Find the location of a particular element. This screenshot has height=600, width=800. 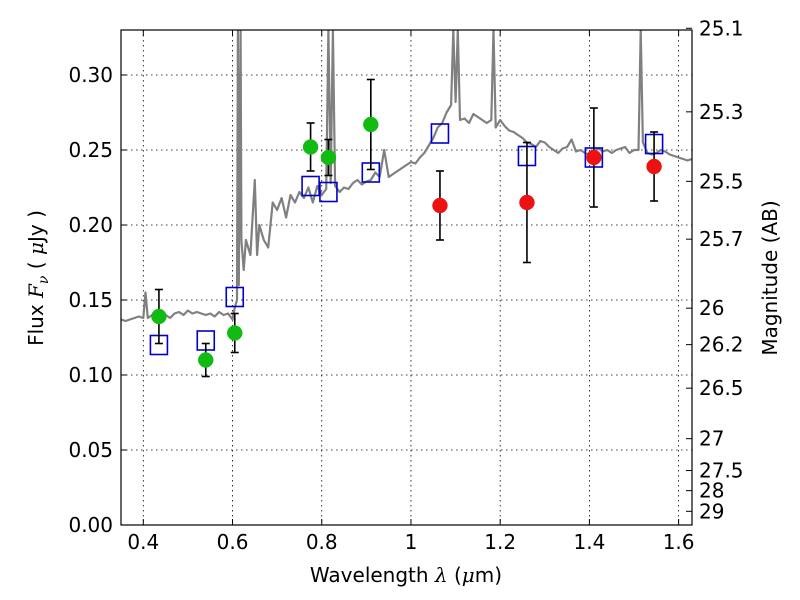

y-tick-label: 0.15 is located at coordinates (90, 300).